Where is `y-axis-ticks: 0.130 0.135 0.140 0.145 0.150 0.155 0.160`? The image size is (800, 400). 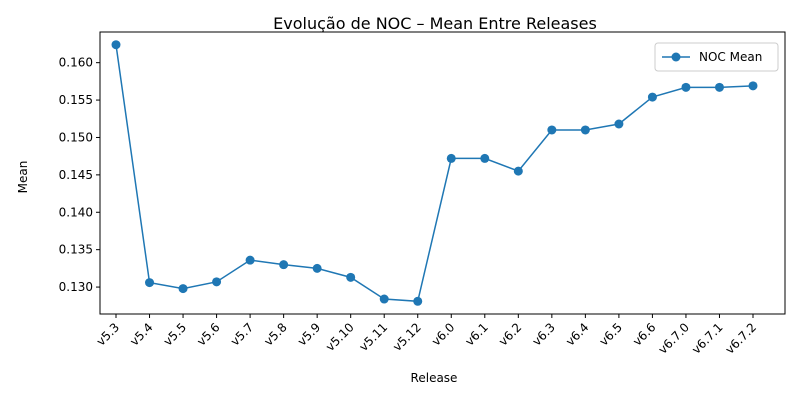
y-axis-ticks: 0.130 0.135 0.140 0.145 0.150 0.155 0.160 is located at coordinates (79, 175).